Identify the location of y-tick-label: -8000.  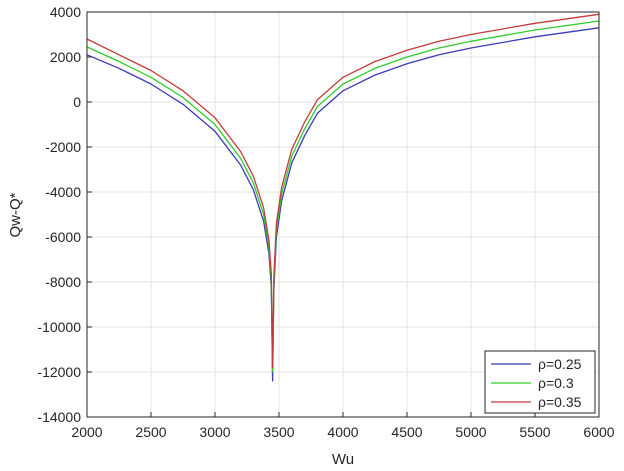
(63, 282).